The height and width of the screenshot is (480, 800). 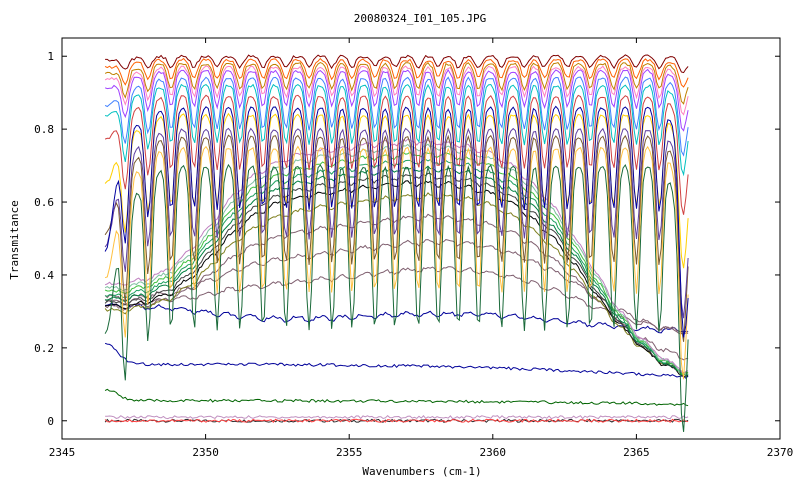 What do you see at coordinates (420, 18) in the screenshot?
I see `chart-title: 20080324_I01_105.JPG` at bounding box center [420, 18].